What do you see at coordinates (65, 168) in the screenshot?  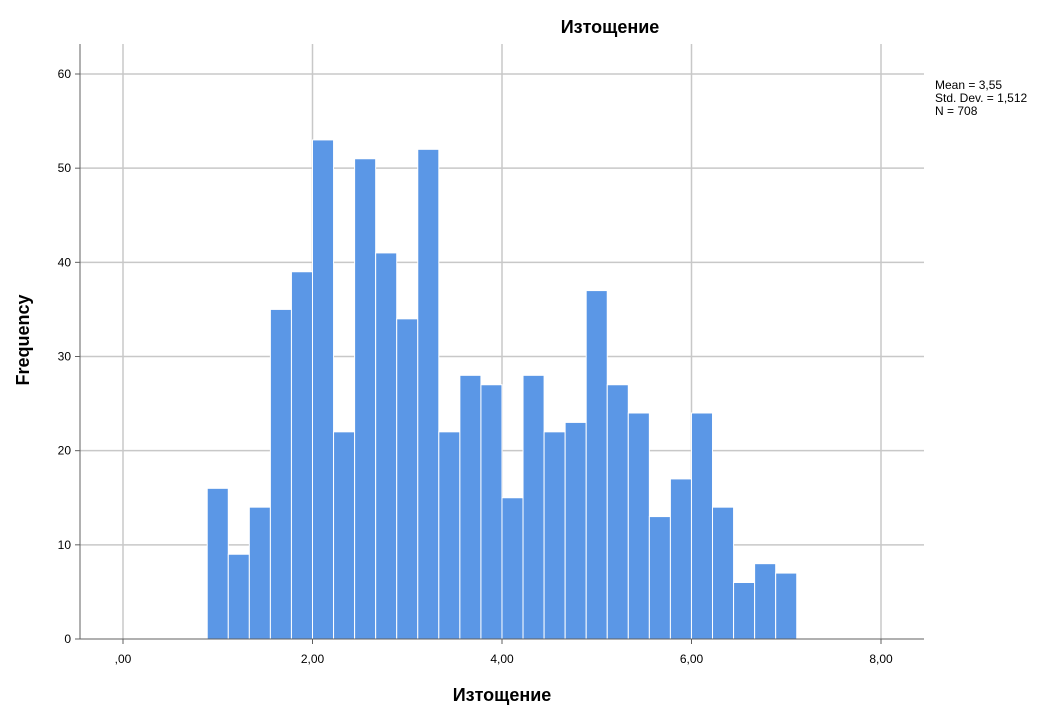 I see `y-tick-label: 50` at bounding box center [65, 168].